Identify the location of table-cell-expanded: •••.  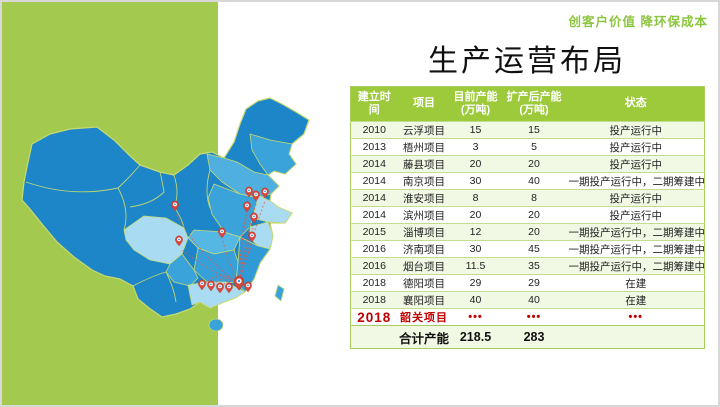
(534, 317).